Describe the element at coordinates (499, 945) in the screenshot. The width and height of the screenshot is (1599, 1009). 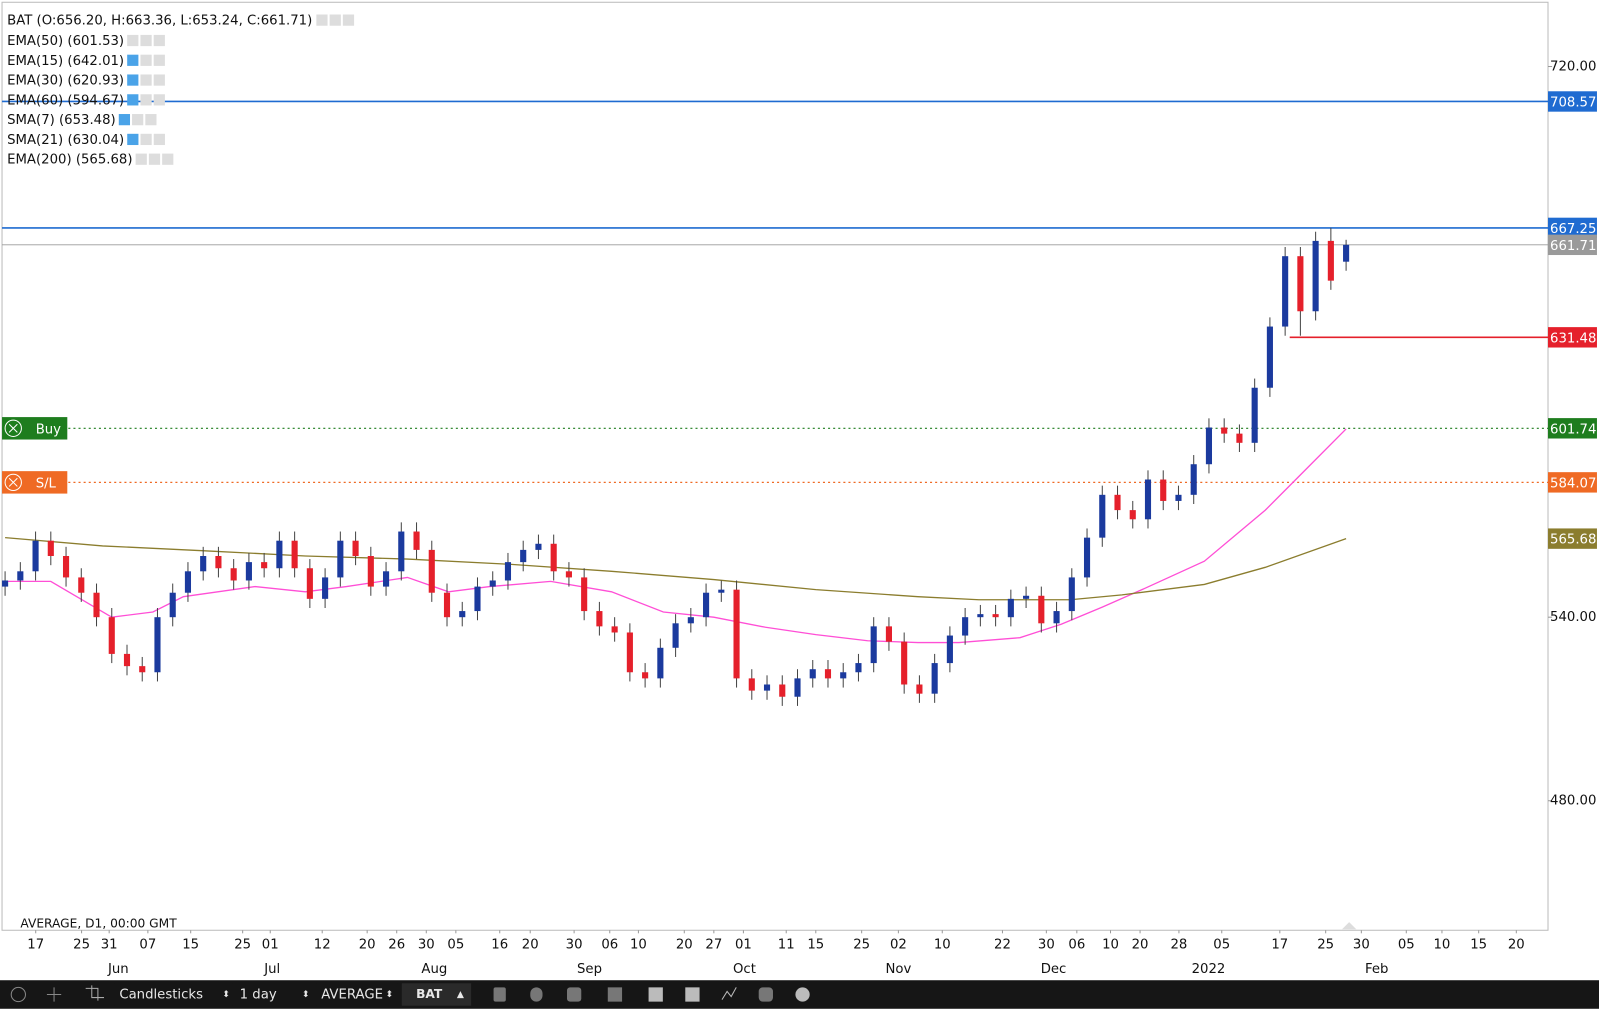
I see `x-tick-label: 16` at that location.